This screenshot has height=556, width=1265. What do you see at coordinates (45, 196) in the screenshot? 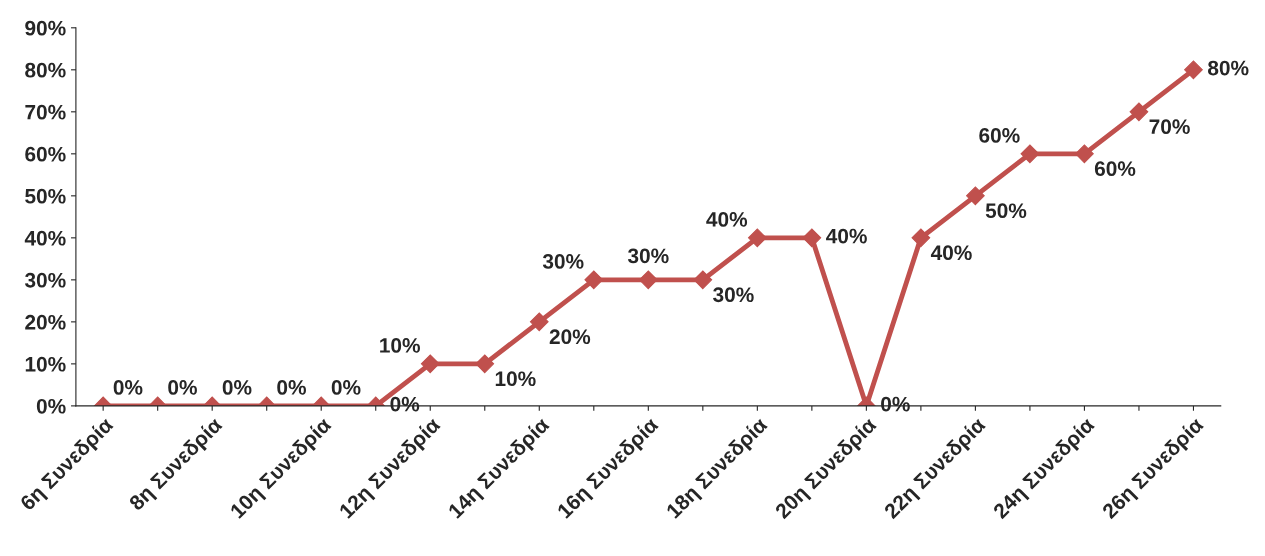
I see `y-tick-label: 50%` at bounding box center [45, 196].